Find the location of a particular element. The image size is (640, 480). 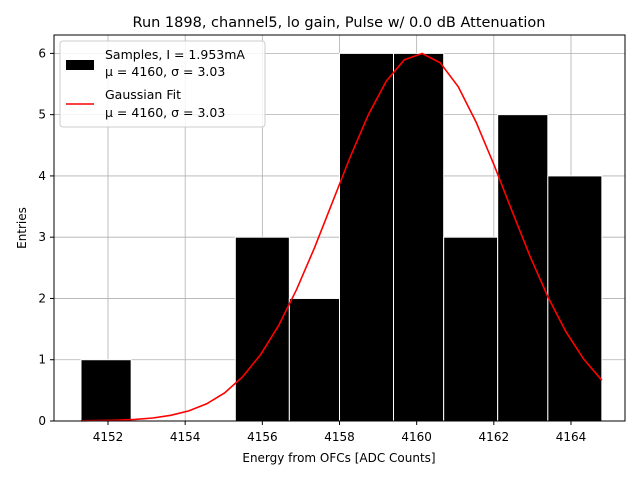

x-axis: 4152 4154 4156 4158 4160 4162 4164 is located at coordinates (340, 432).